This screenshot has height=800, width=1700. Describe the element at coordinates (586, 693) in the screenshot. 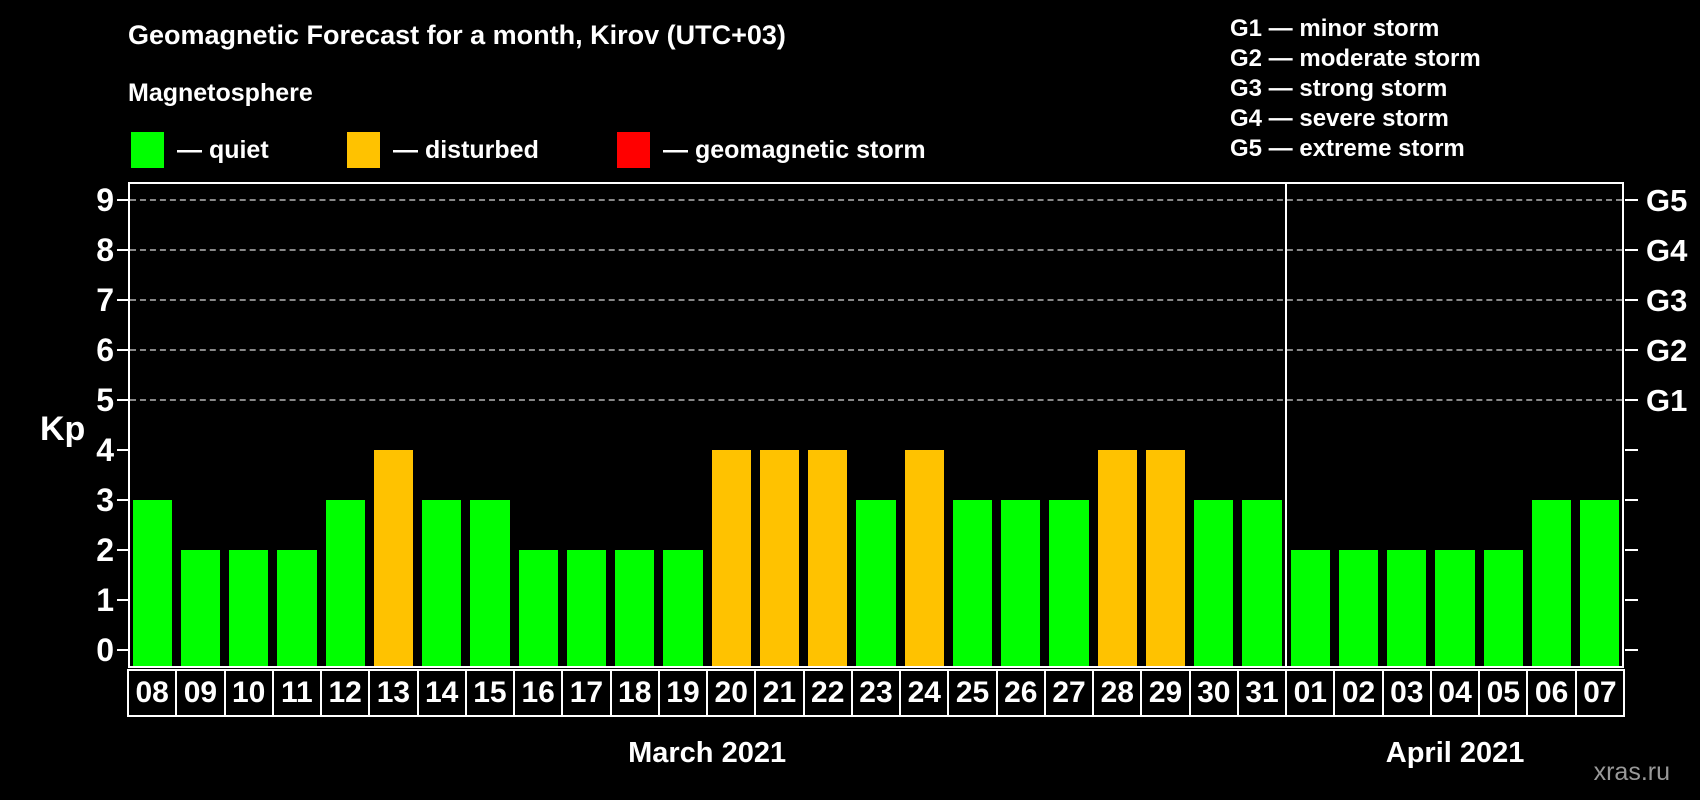

I see `day-label-17: 17` at that location.